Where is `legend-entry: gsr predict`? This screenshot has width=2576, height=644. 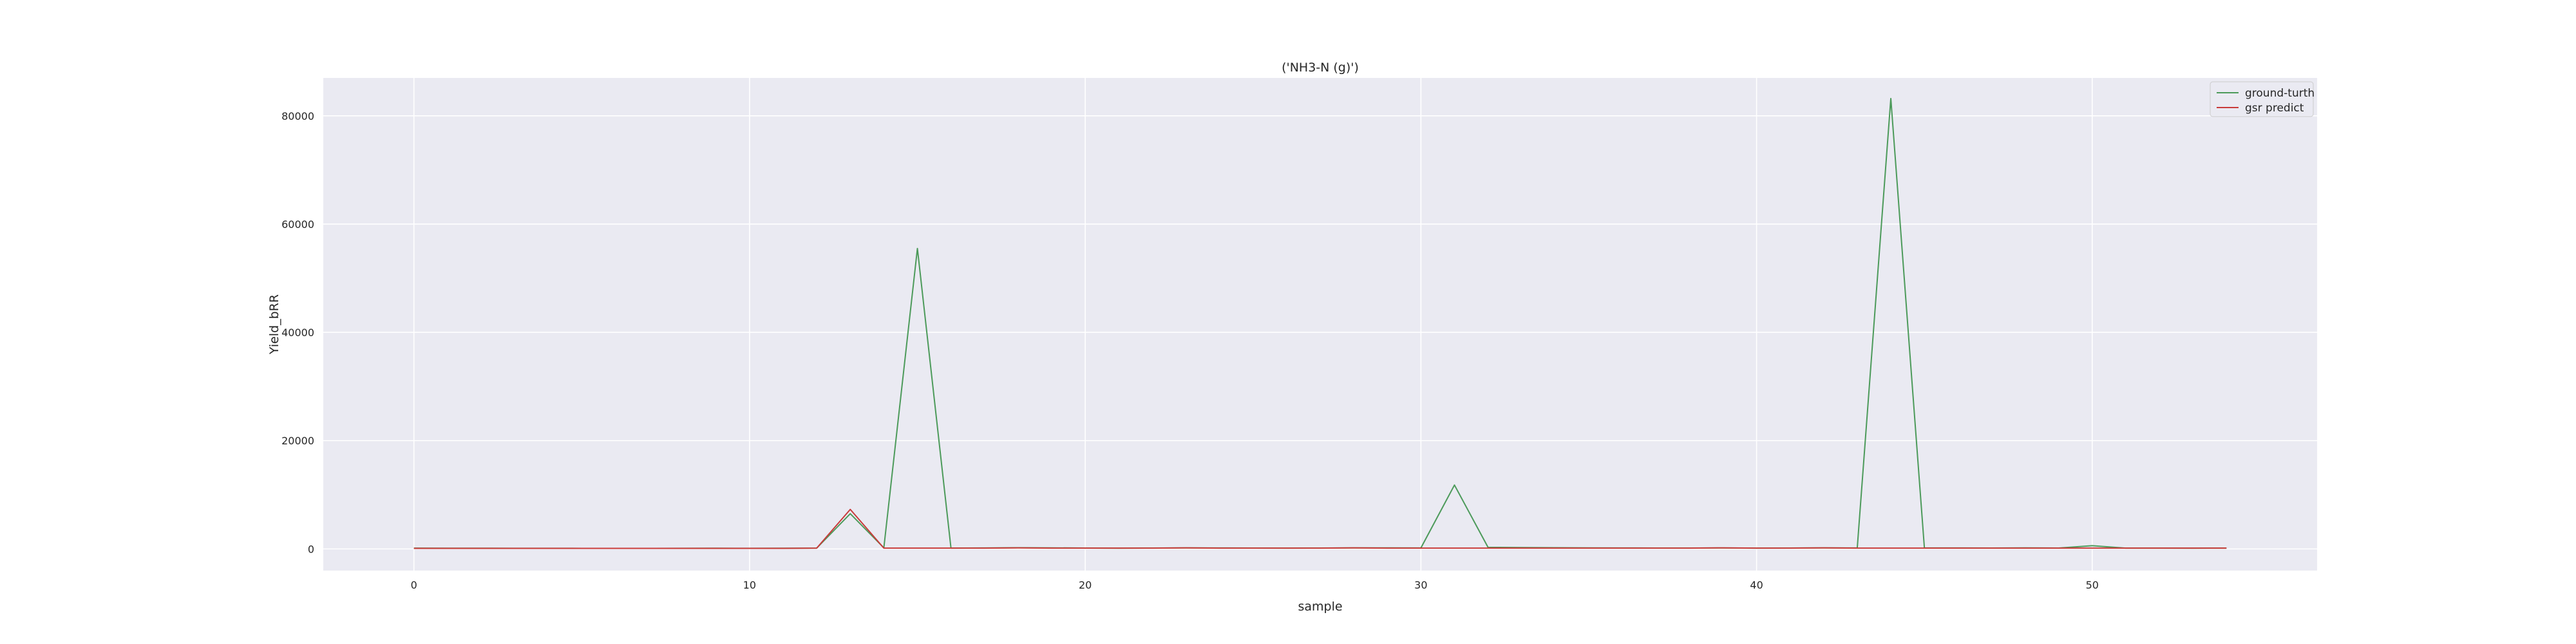 legend-entry: gsr predict is located at coordinates (2274, 108).